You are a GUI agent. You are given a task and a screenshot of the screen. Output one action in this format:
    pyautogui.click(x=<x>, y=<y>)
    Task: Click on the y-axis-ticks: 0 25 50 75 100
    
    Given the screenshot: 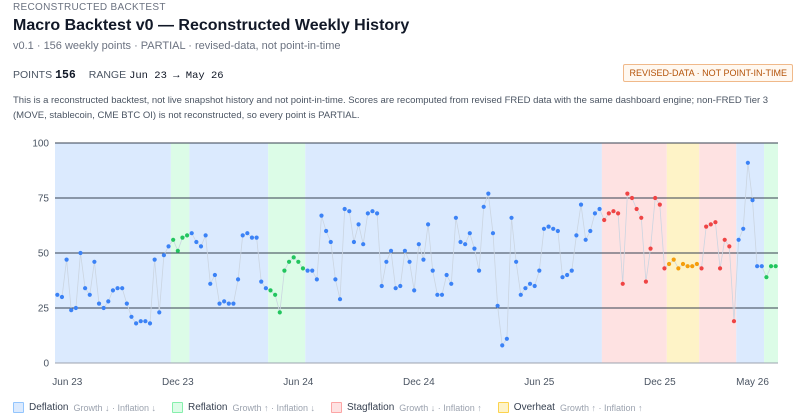 What is the action you would take?
    pyautogui.click(x=40, y=254)
    